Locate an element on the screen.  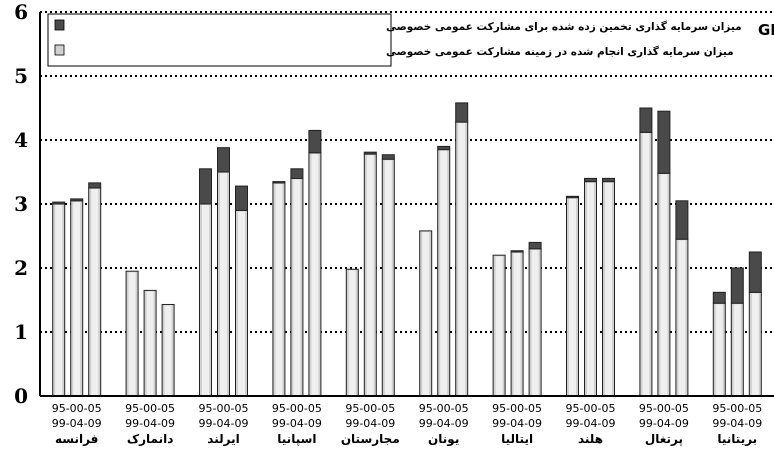
y-tick-label: 1 is located at coordinates (21, 332).